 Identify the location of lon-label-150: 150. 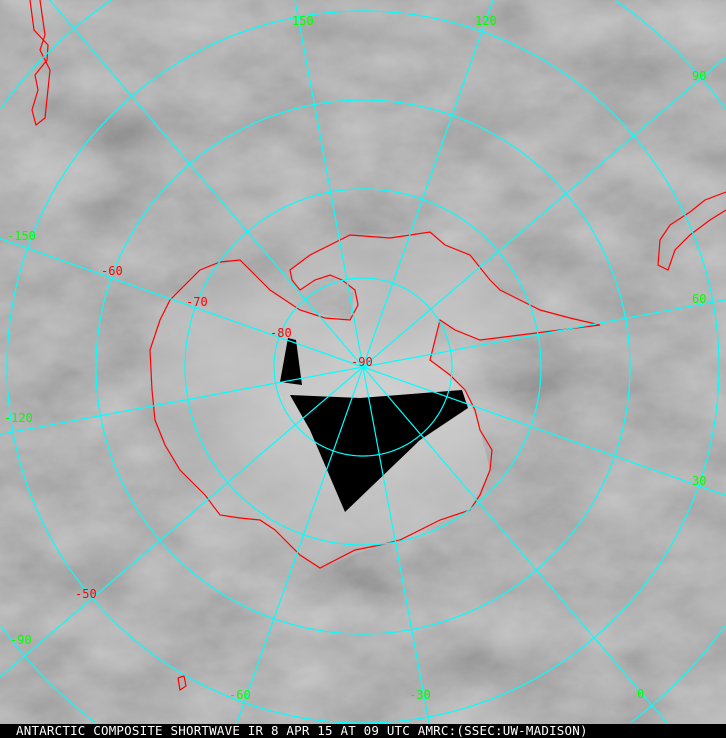
(303, 21).